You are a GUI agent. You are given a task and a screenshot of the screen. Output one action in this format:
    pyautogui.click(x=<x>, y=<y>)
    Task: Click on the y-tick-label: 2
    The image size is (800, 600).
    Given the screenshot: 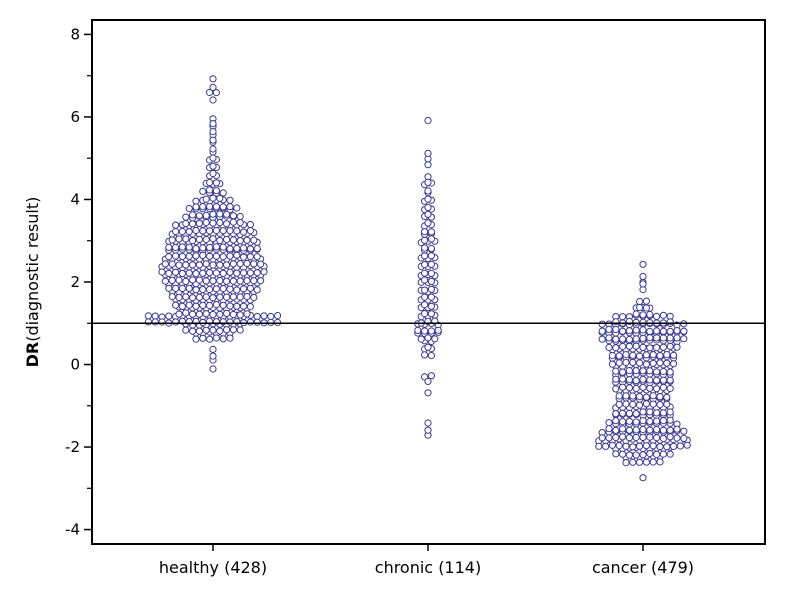 What is the action you would take?
    pyautogui.click(x=75, y=282)
    